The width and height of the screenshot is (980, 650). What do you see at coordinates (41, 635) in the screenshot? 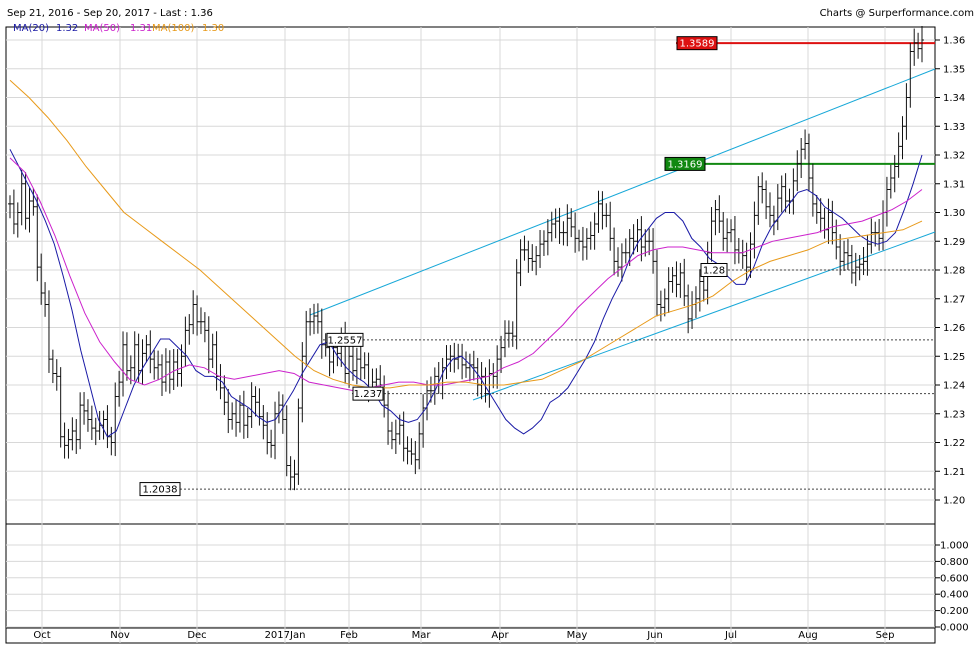
I see `x-tick-label: Oct` at bounding box center [41, 635].